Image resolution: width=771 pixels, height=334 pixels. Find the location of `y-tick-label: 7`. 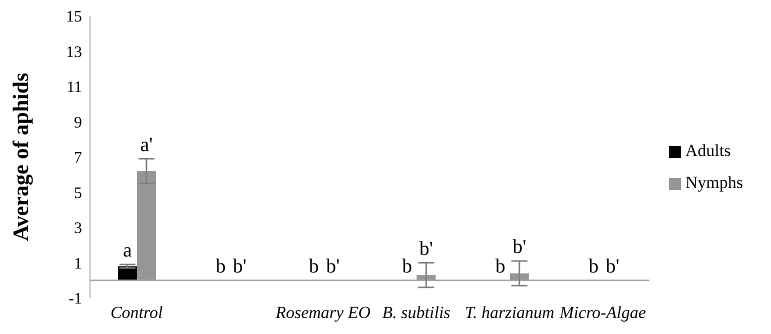

y-tick-label: 7 is located at coordinates (78, 158).